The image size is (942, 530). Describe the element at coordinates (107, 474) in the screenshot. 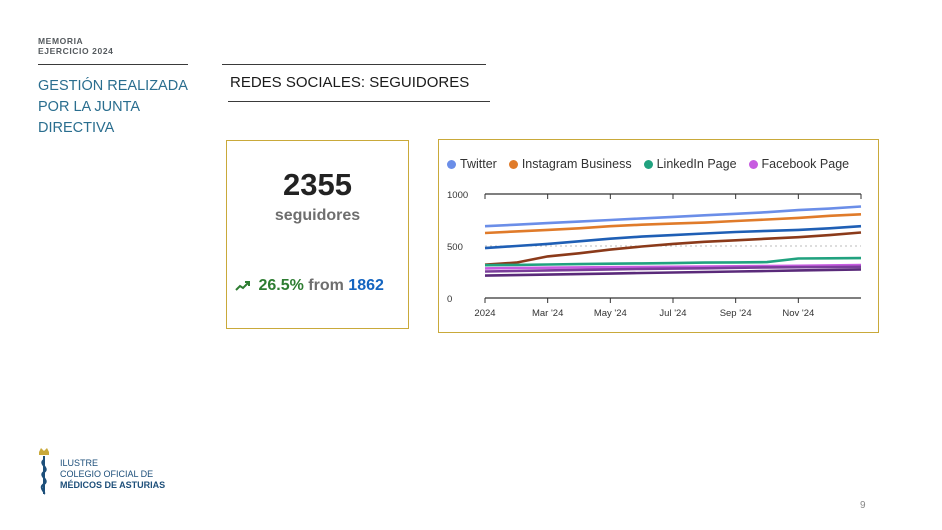

I see `logo-line-2: COLEGIO OFICIAL DE` at that location.